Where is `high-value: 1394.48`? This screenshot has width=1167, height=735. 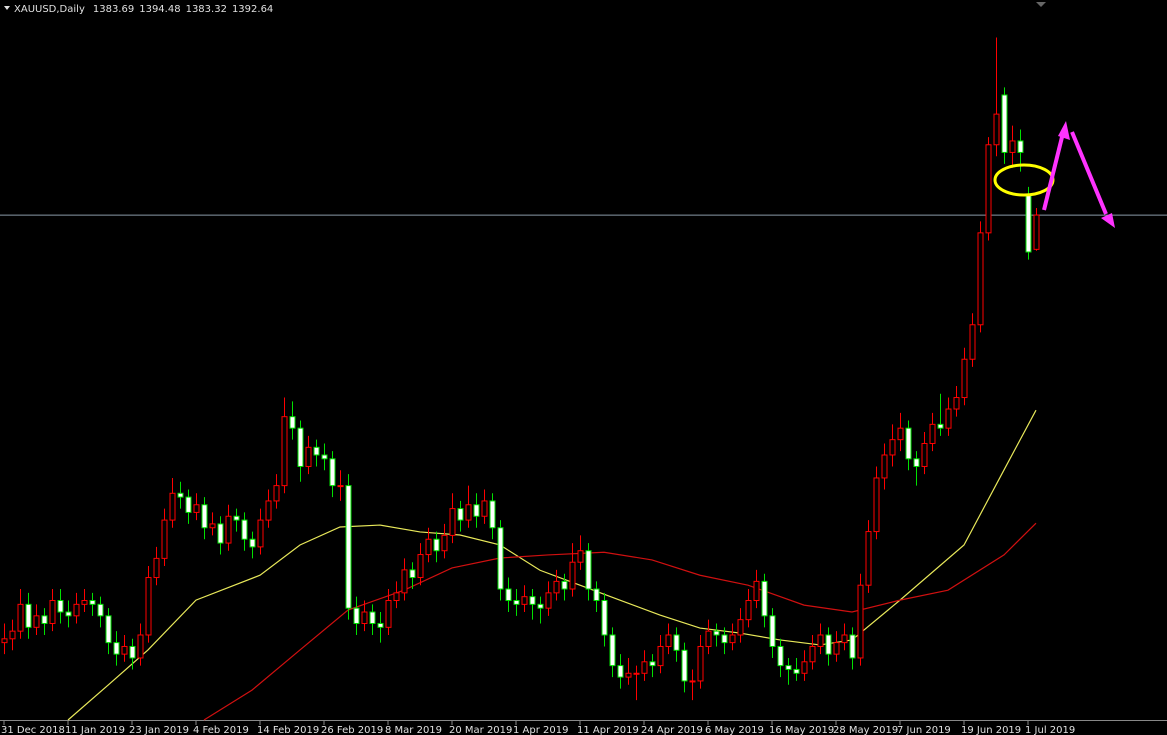
high-value: 1394.48 is located at coordinates (159, 9).